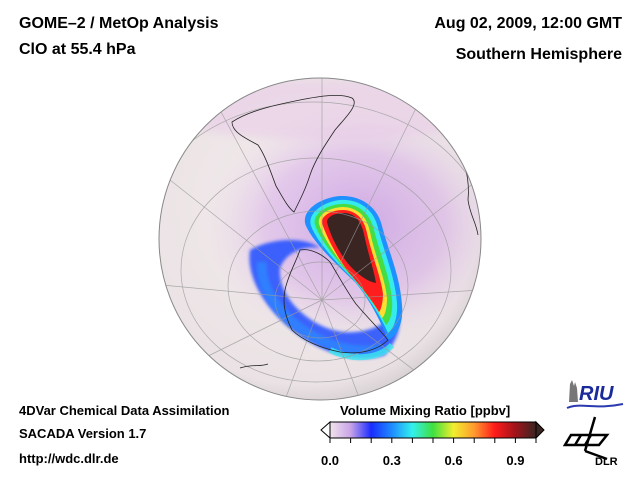  Describe the element at coordinates (586, 438) in the screenshot. I see `dlr-emblem-icon` at that location.